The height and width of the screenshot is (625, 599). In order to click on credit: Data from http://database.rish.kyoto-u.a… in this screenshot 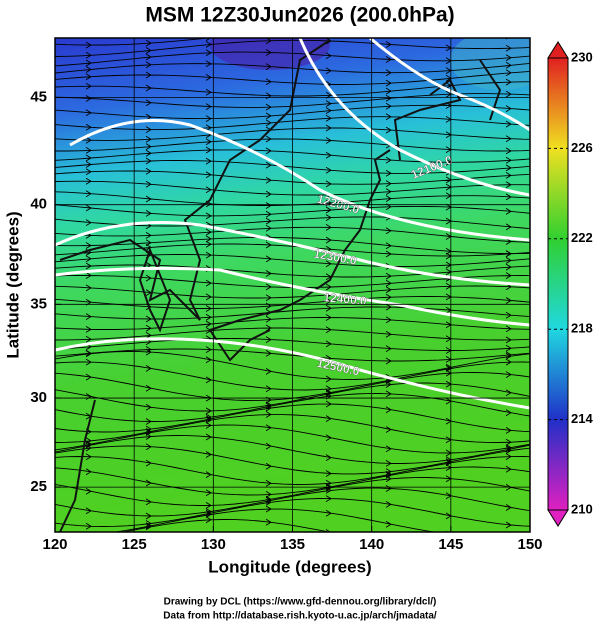, I will do `click(300, 616)`.